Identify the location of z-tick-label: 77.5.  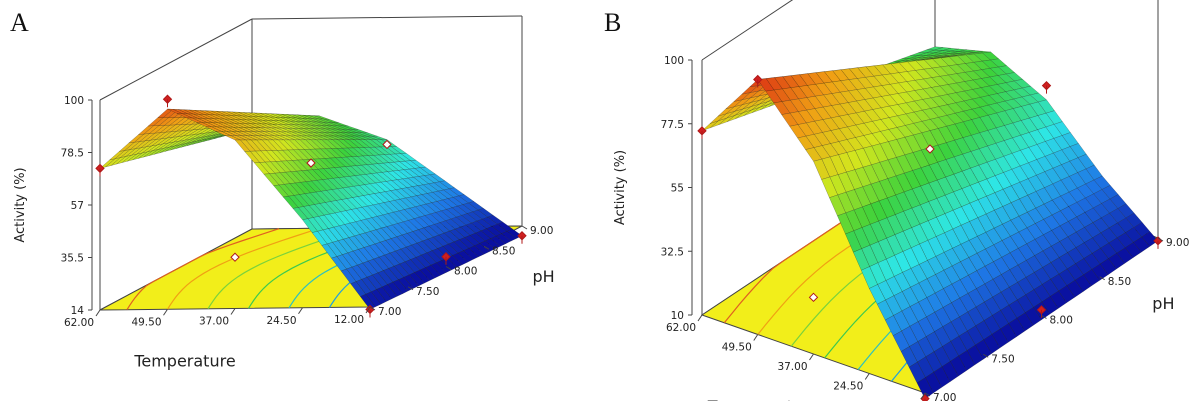
(672, 125).